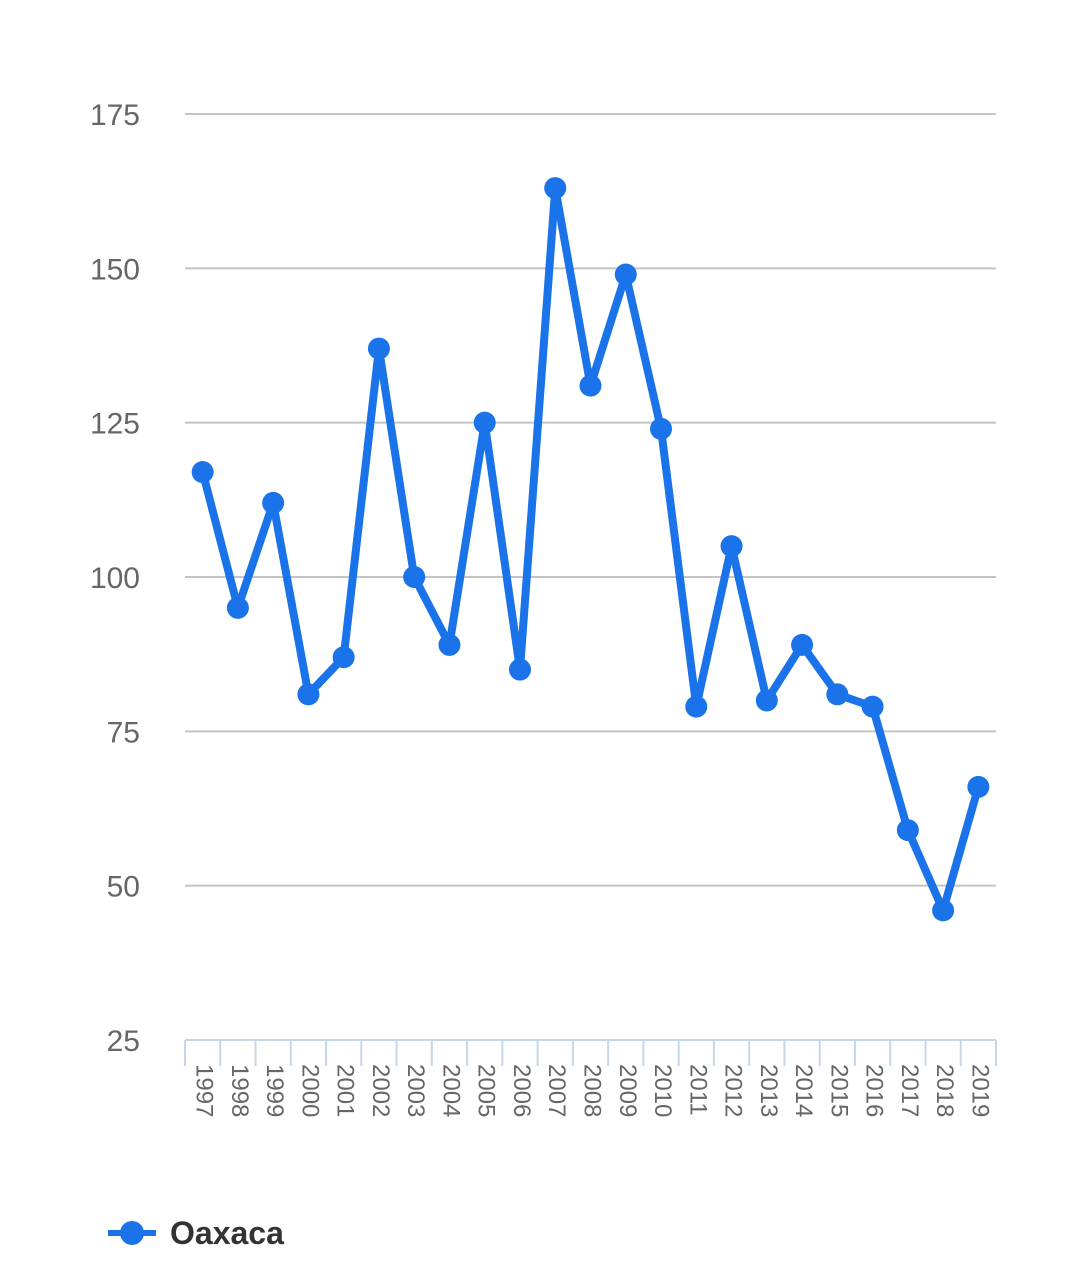  What do you see at coordinates (803, 1090) in the screenshot?
I see `x-tick-label: 2014` at bounding box center [803, 1090].